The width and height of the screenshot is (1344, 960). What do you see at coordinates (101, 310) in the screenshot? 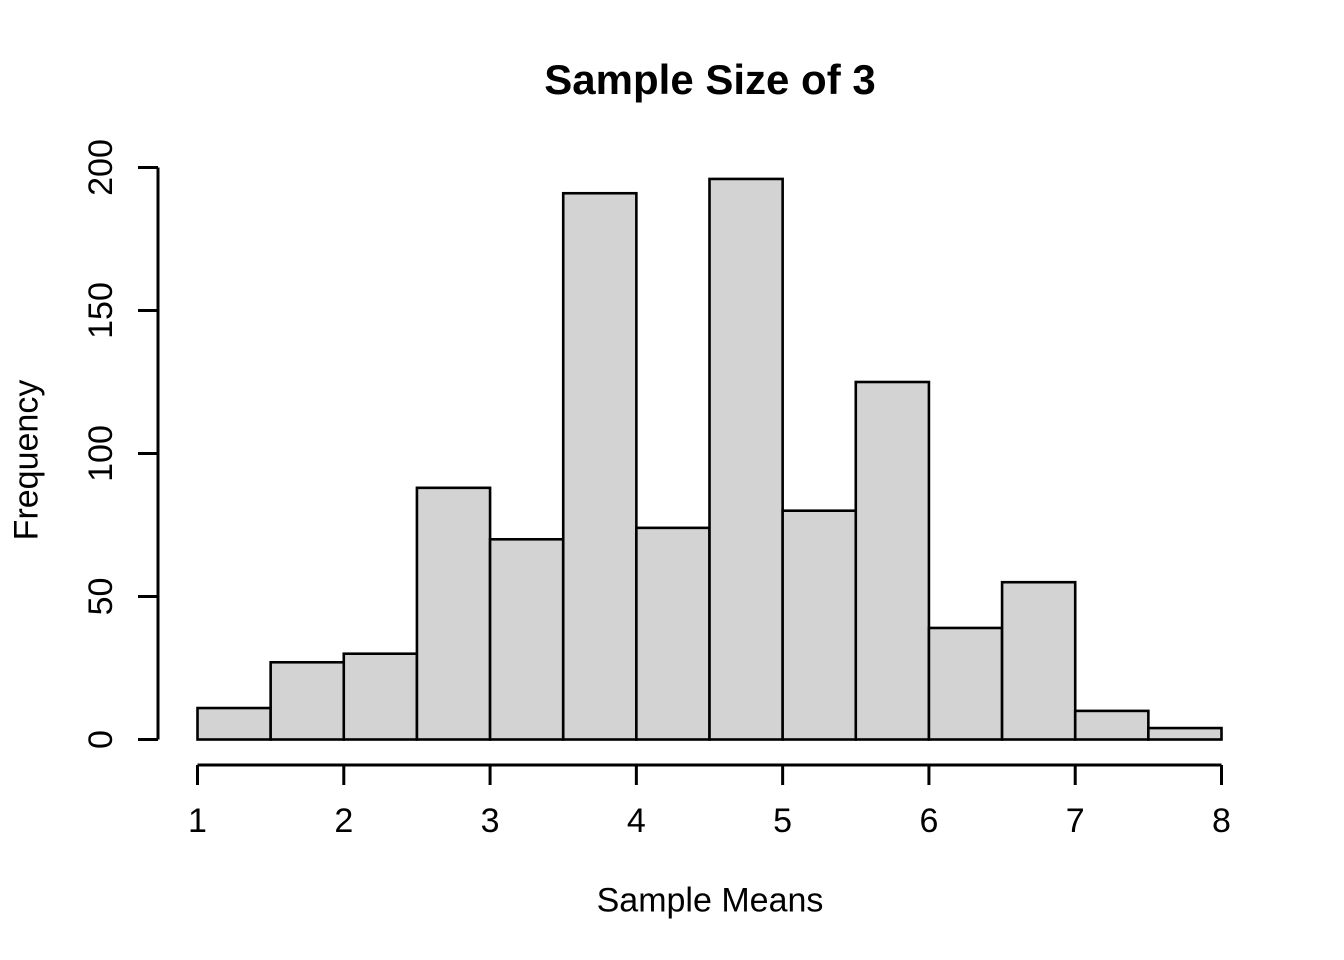
I see `y-tick-label: 150` at bounding box center [101, 310].